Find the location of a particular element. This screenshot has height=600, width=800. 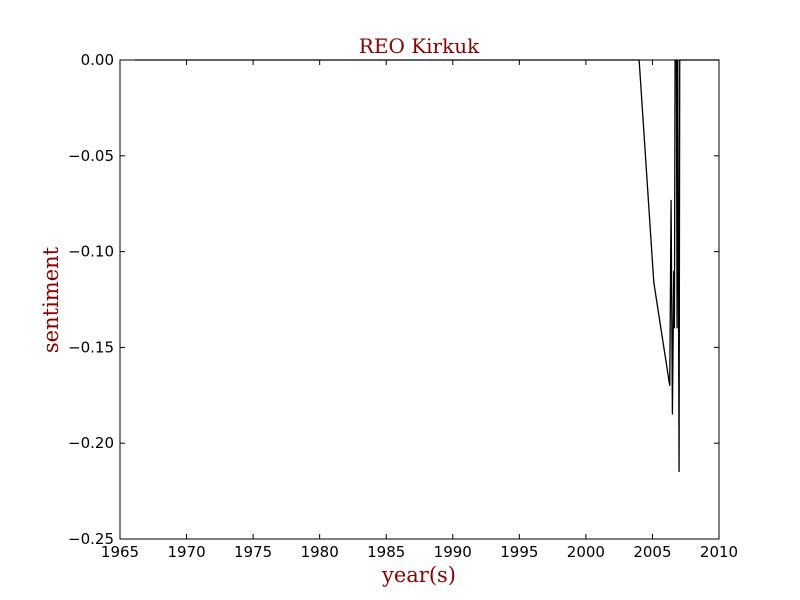

y-tick-label: 0.00 is located at coordinates (97, 60).